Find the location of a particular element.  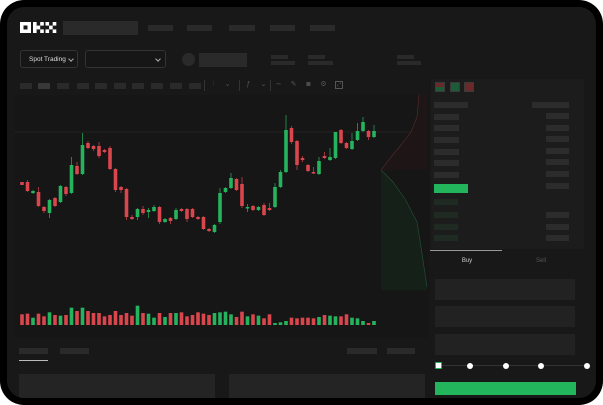

filter-button is located at coordinates (362, 351).